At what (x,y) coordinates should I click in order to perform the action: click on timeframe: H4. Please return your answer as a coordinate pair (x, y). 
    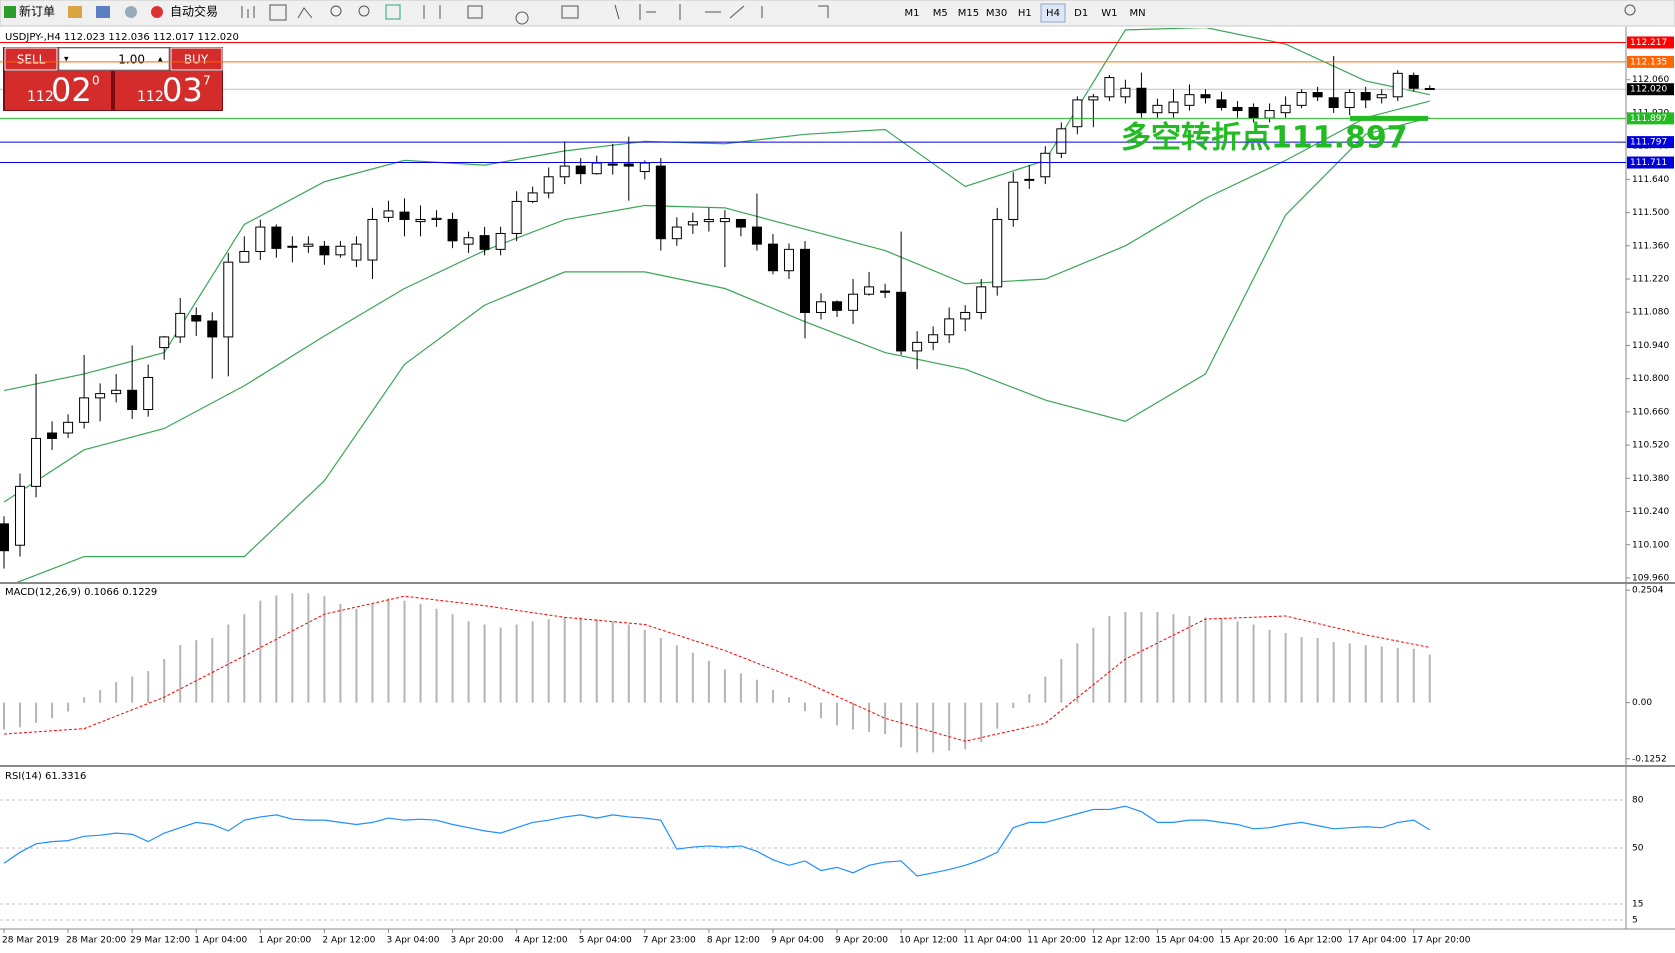
    Looking at the image, I should click on (1053, 13).